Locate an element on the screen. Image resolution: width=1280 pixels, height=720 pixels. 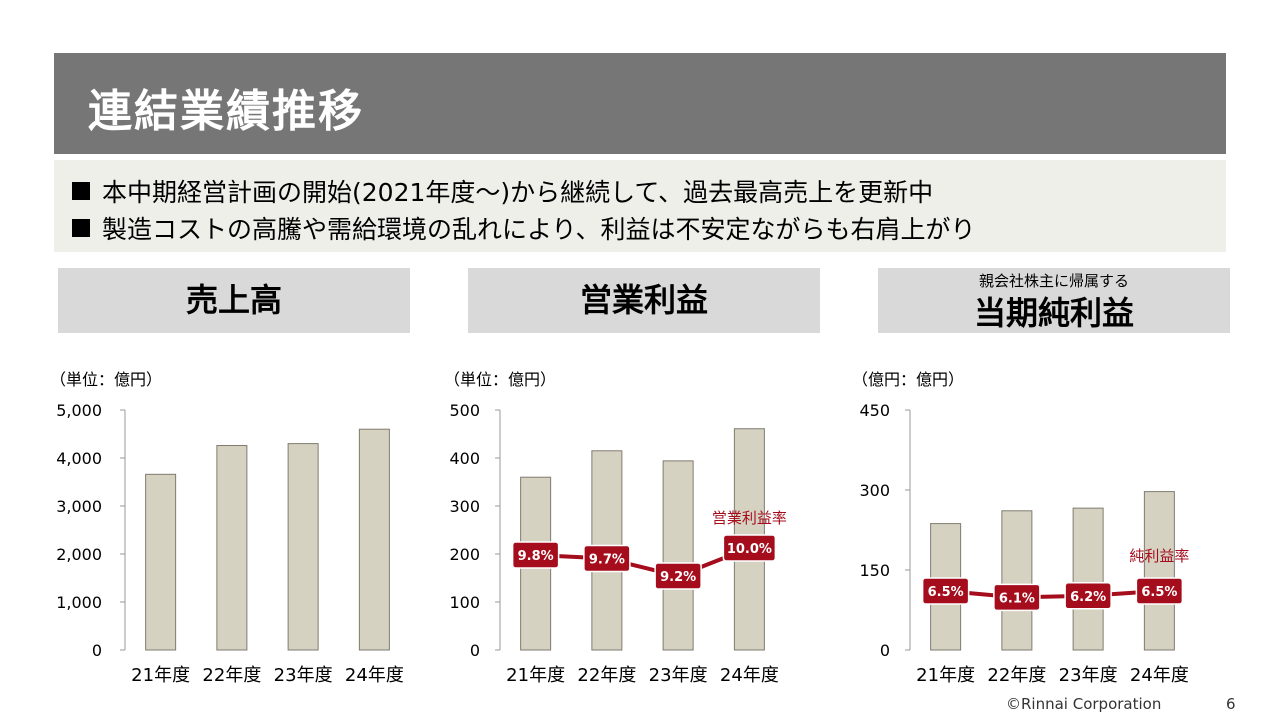
sales-panel-header: 売上高 is located at coordinates (234, 300).